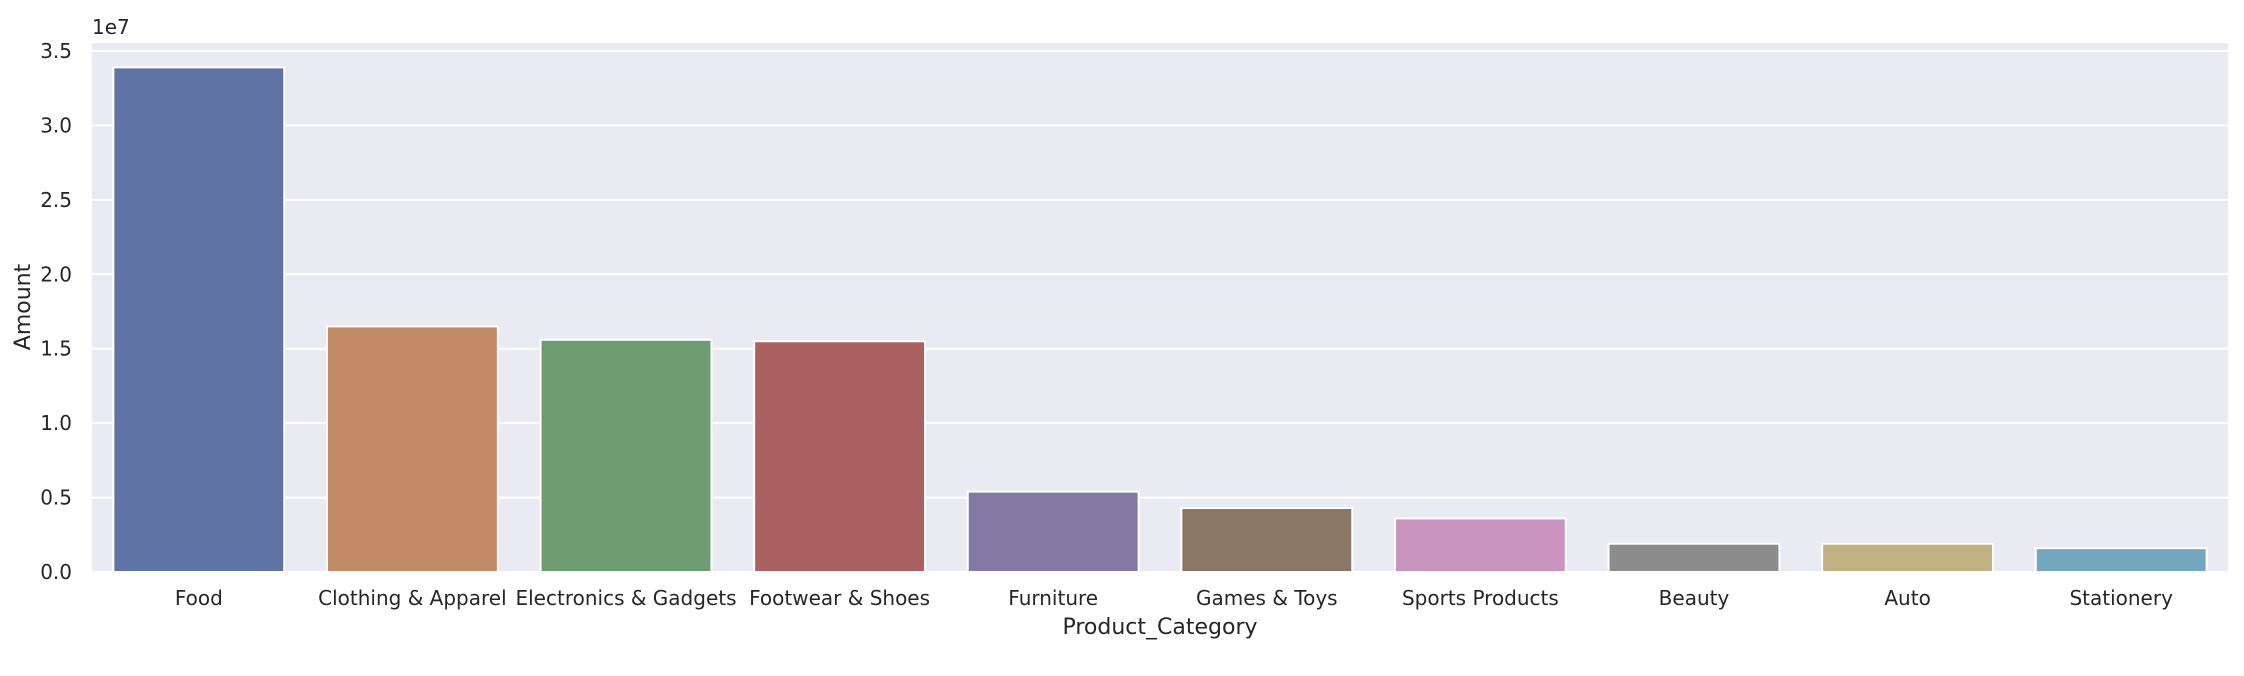  I want to click on y-tick-label: 0.5, so click(56, 498).